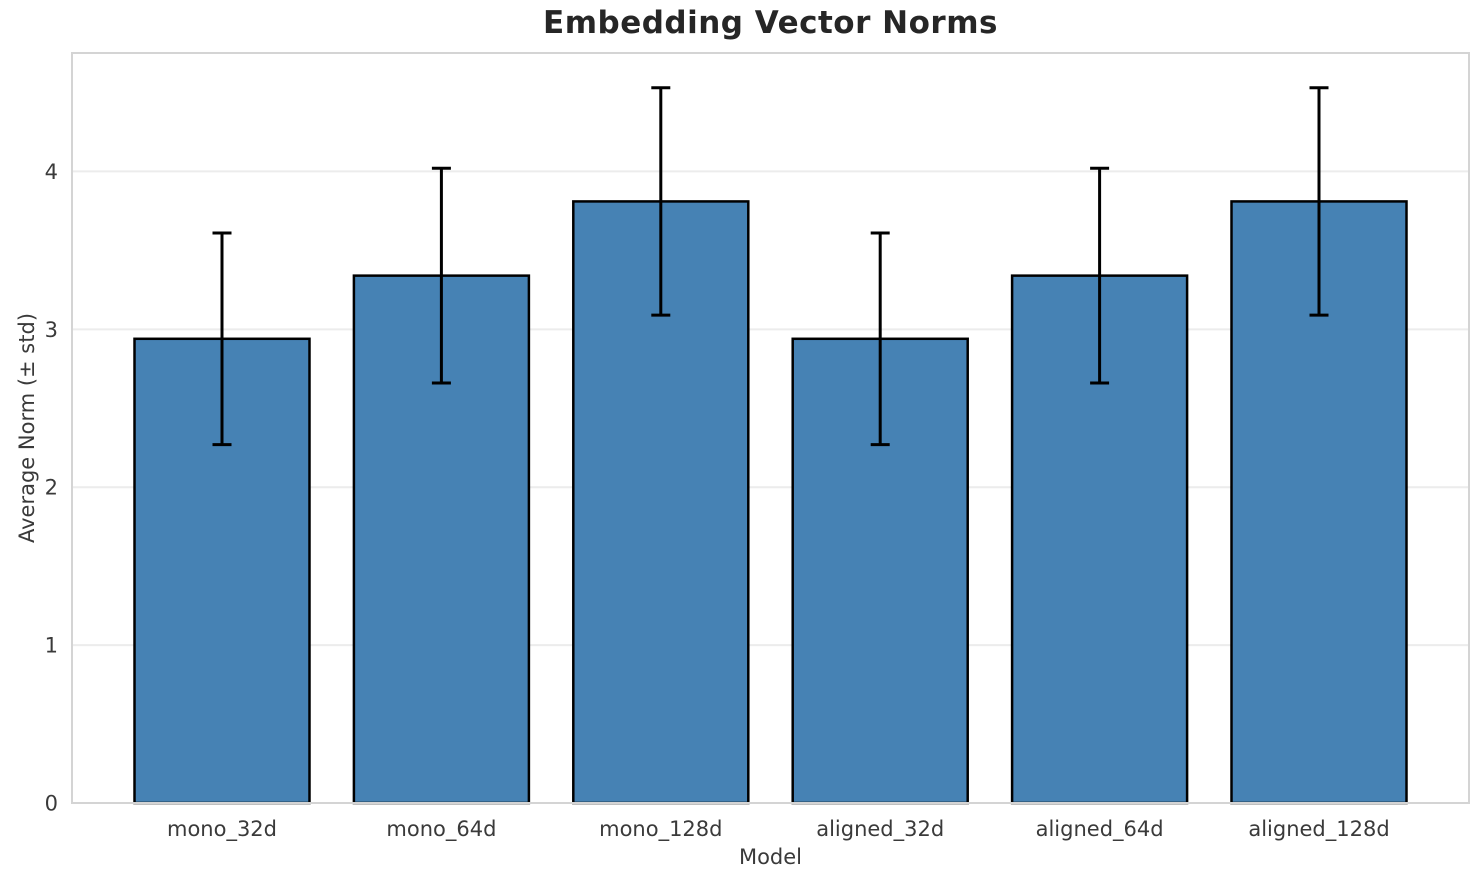 Image resolution: width=1483 pixels, height=885 pixels. What do you see at coordinates (51, 804) in the screenshot?
I see `y-tick-label: 0` at bounding box center [51, 804].